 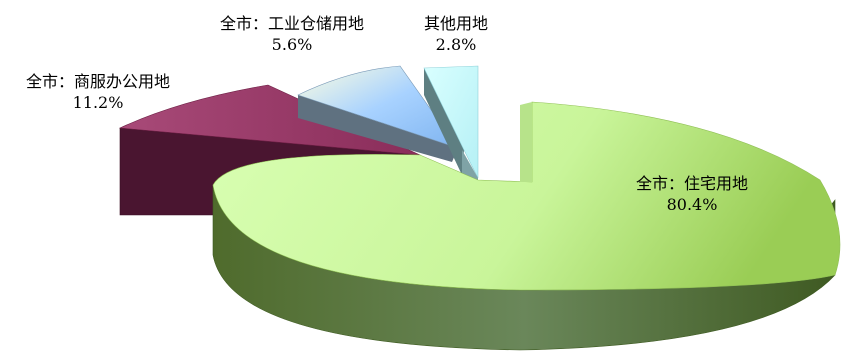 What do you see at coordinates (526, 142) in the screenshot?
I see `slice-cut-residential` at bounding box center [526, 142].